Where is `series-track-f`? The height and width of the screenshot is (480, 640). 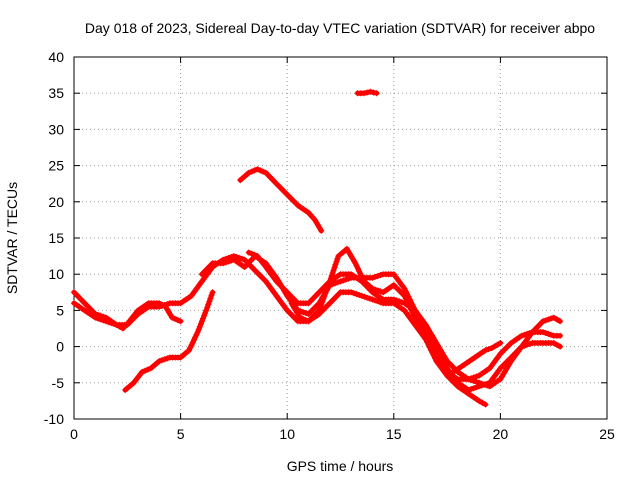 series-track-f is located at coordinates (169, 341).